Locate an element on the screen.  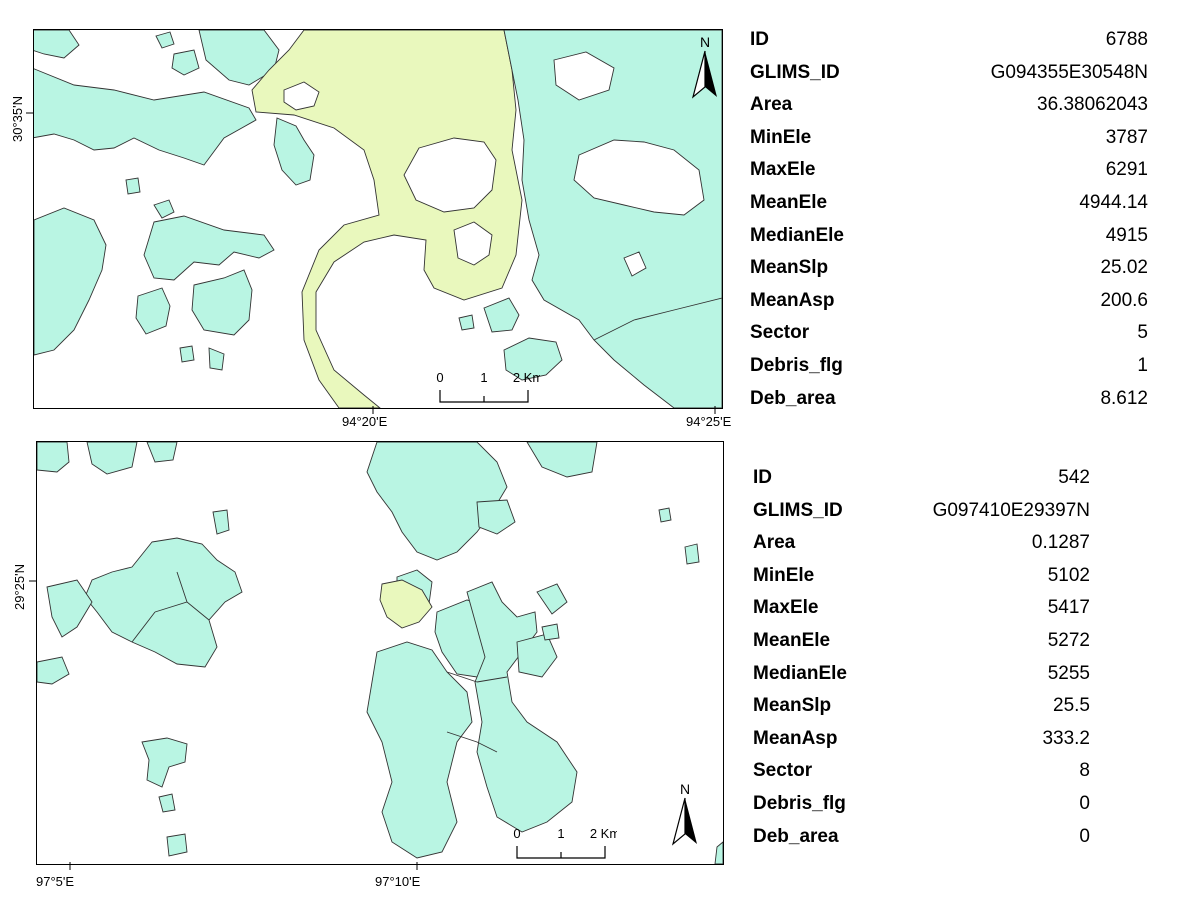
attribute-value: 5 is located at coordinates (1142, 333).